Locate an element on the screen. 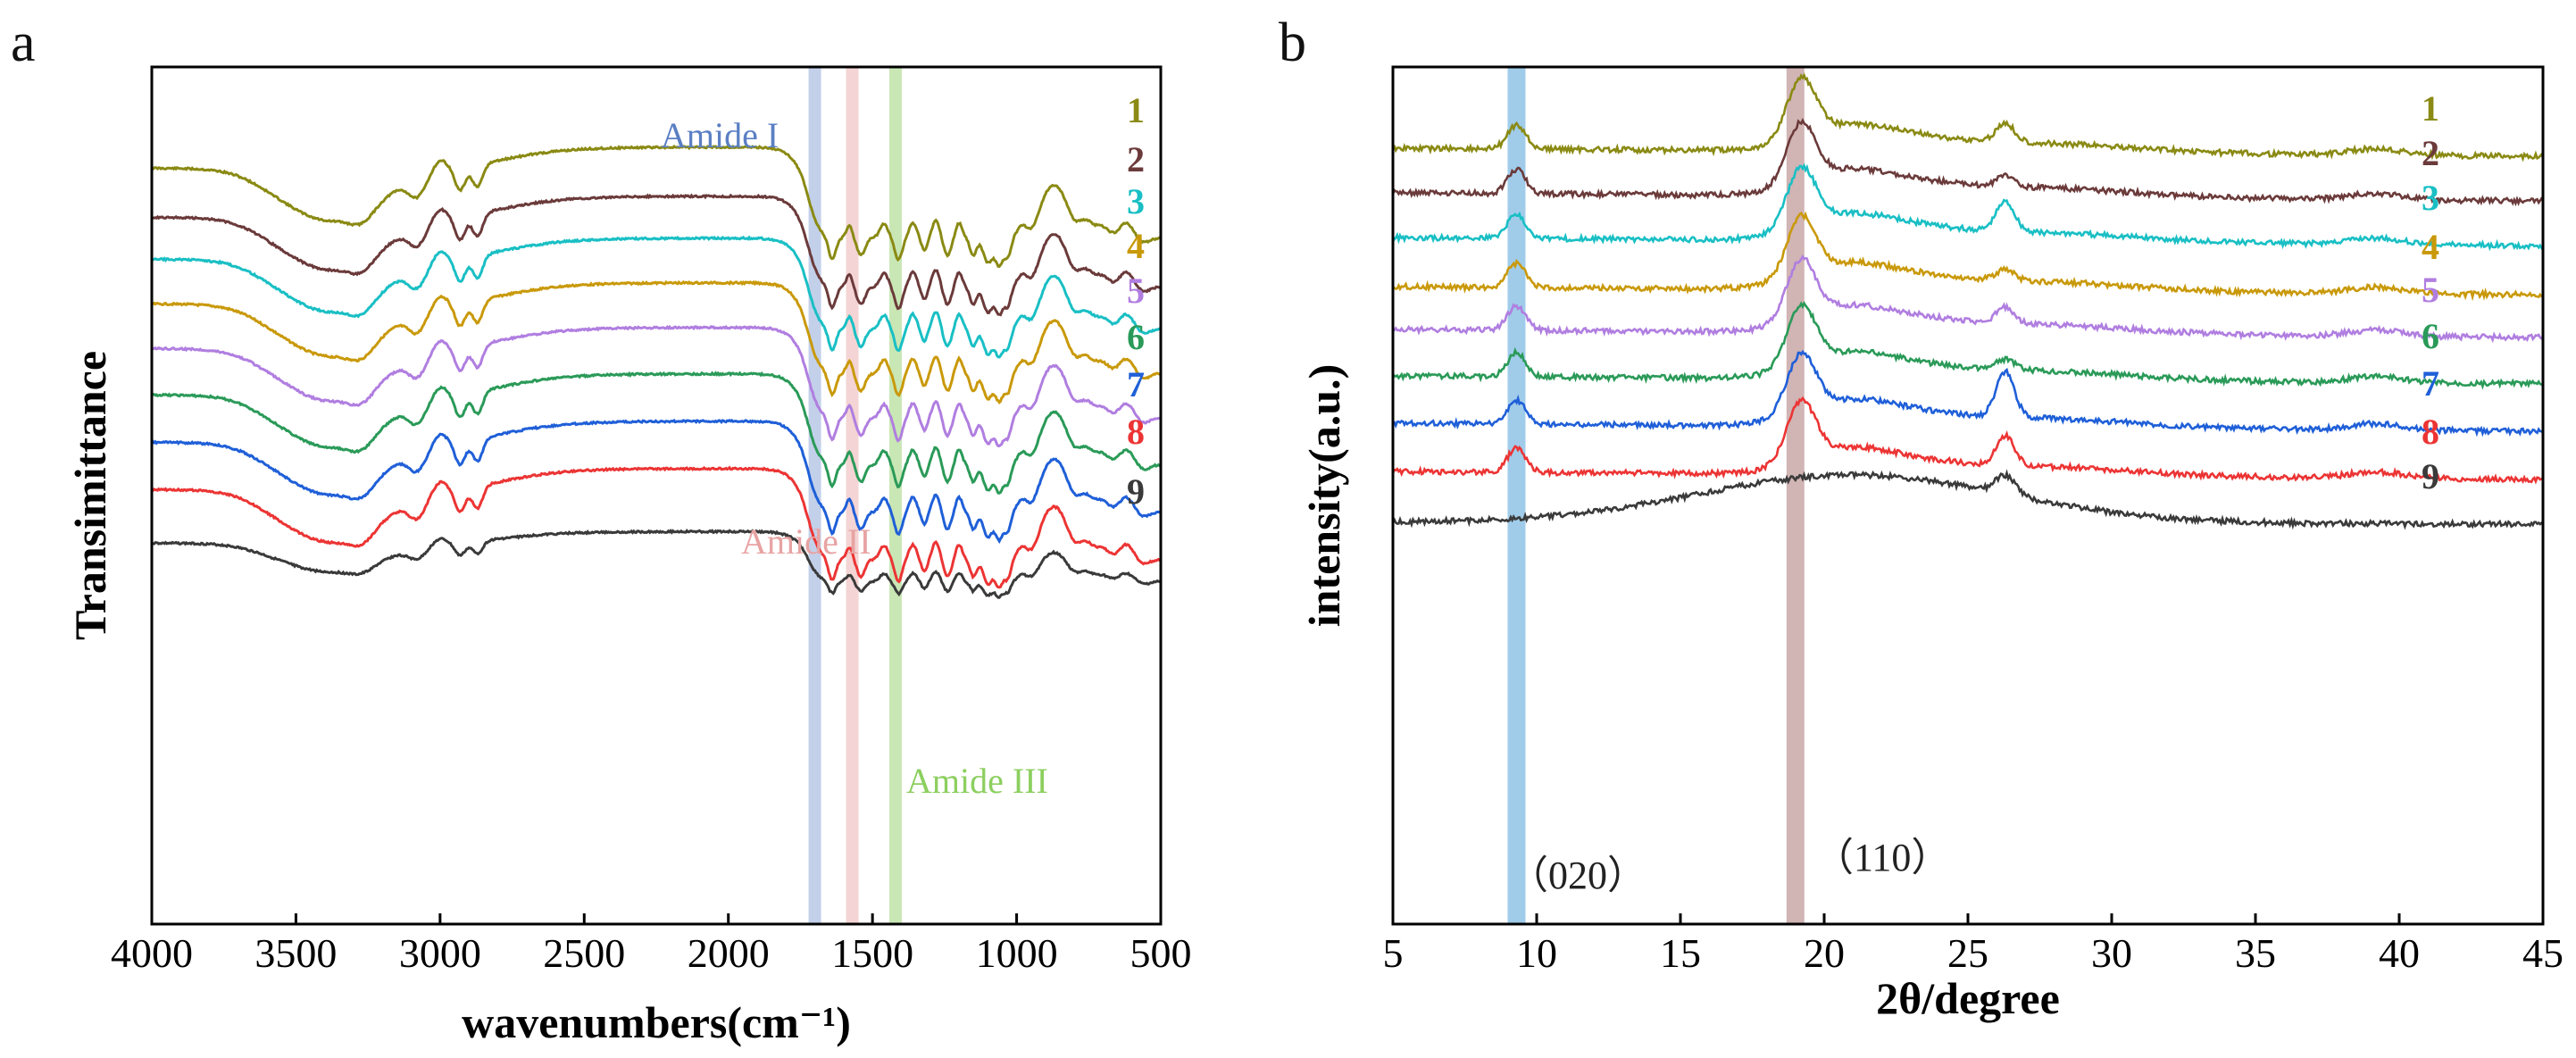 The width and height of the screenshot is (2576, 1058). ftir-x-tick-label: 3500 is located at coordinates (295, 953).